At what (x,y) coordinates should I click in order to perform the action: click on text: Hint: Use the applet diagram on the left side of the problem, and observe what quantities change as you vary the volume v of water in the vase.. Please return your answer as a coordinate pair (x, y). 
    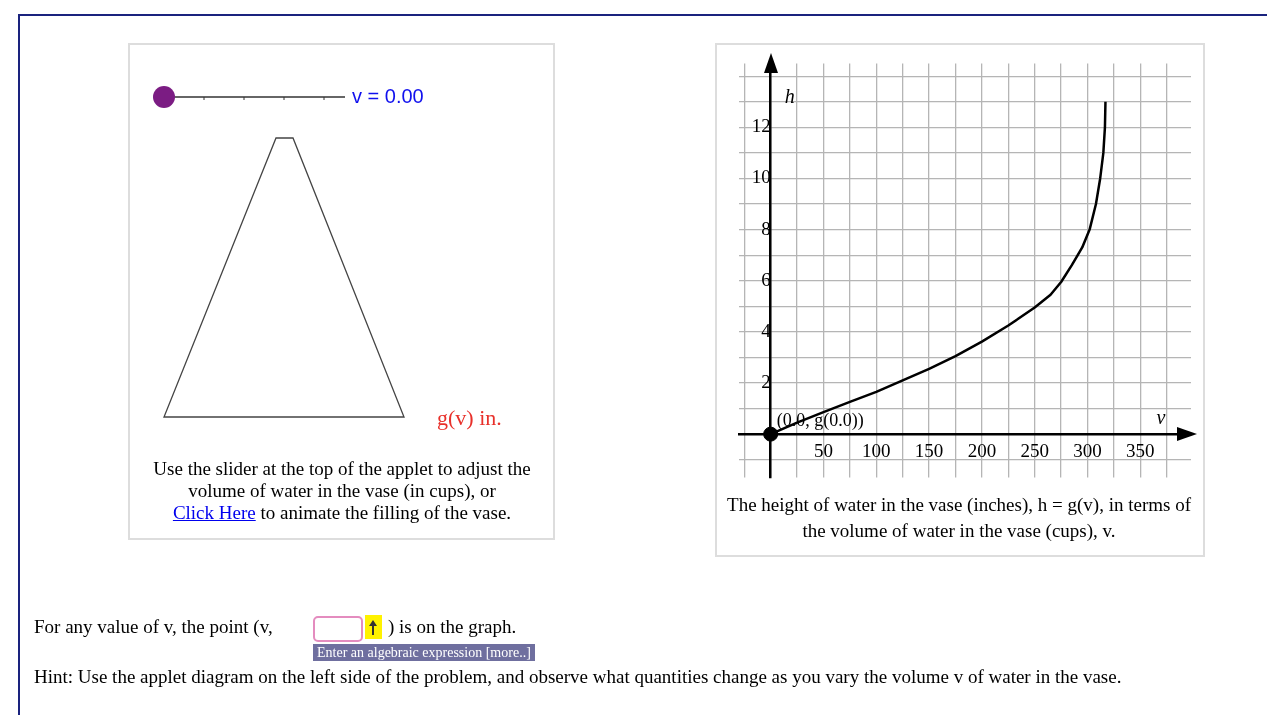
    Looking at the image, I should click on (578, 677).